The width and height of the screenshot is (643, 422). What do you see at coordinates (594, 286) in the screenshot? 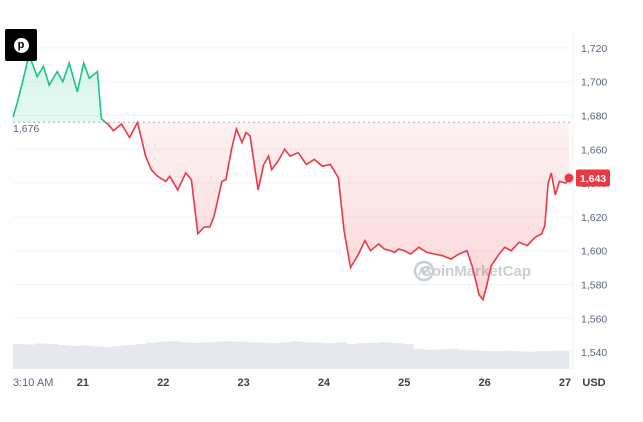
I see `y-tick-label: 1,580` at bounding box center [594, 286].